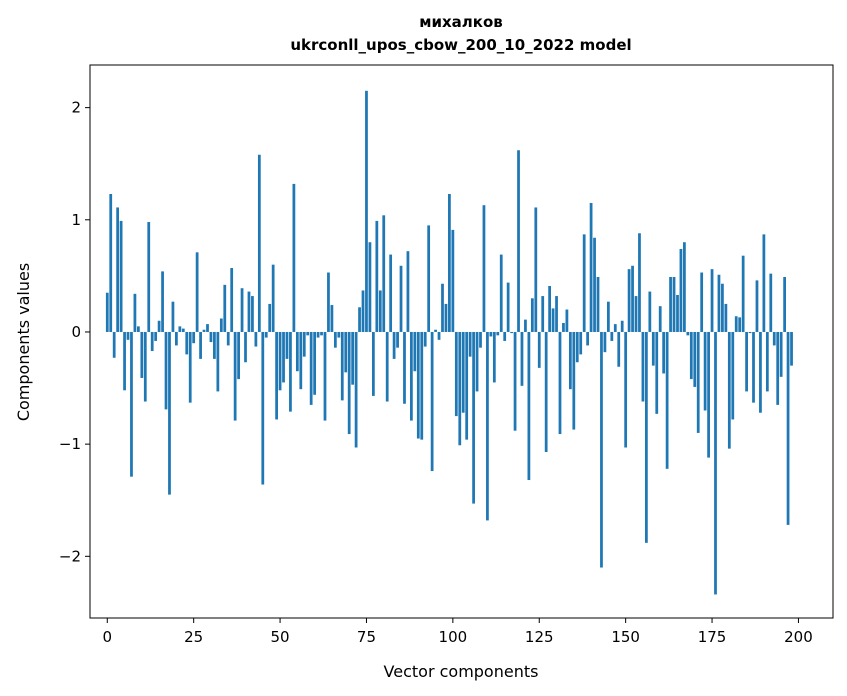 This screenshot has width=847, height=696. I want to click on x-tick-label: 150, so click(625, 637).